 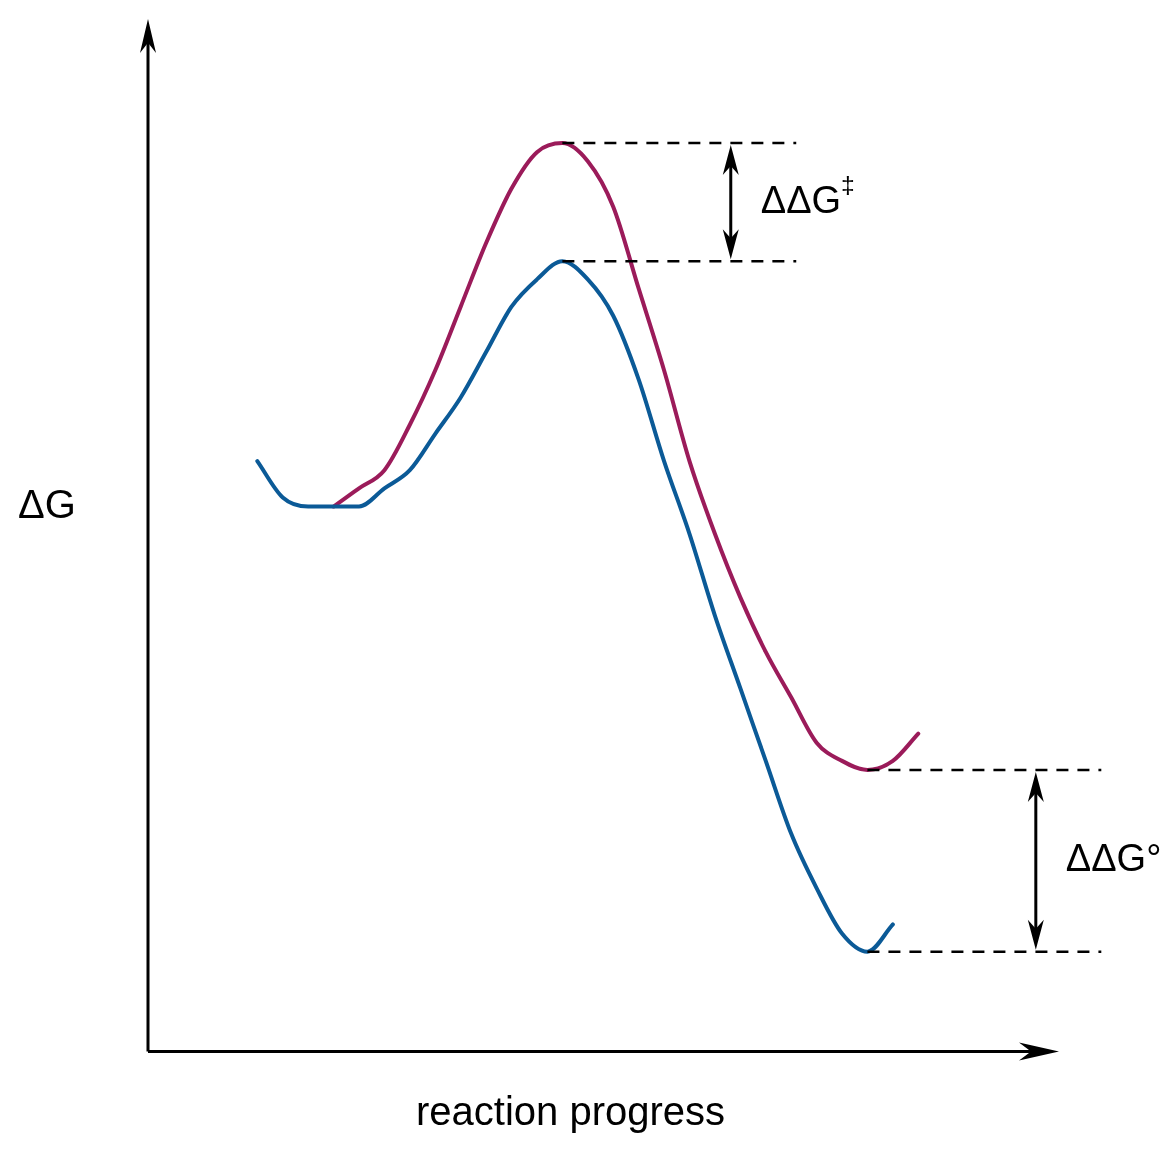 I want to click on annotation: ΔΔG‡, so click(x=807, y=196).